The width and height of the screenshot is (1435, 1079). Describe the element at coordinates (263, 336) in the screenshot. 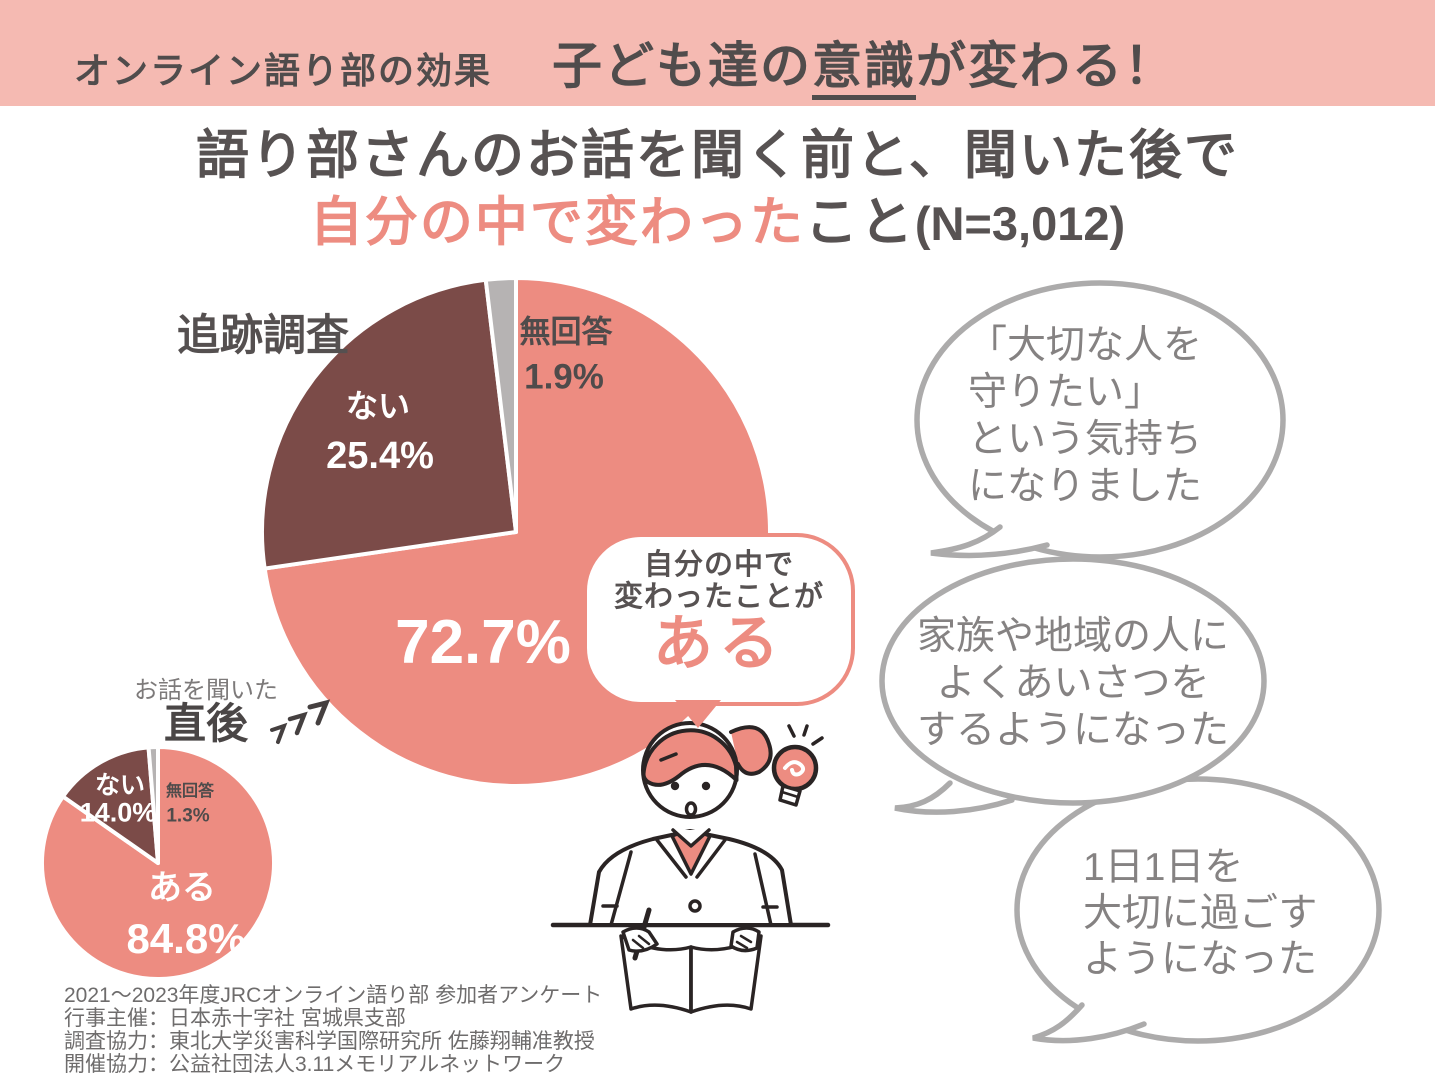

I see `pie-followup-title: 追跡調査` at that location.